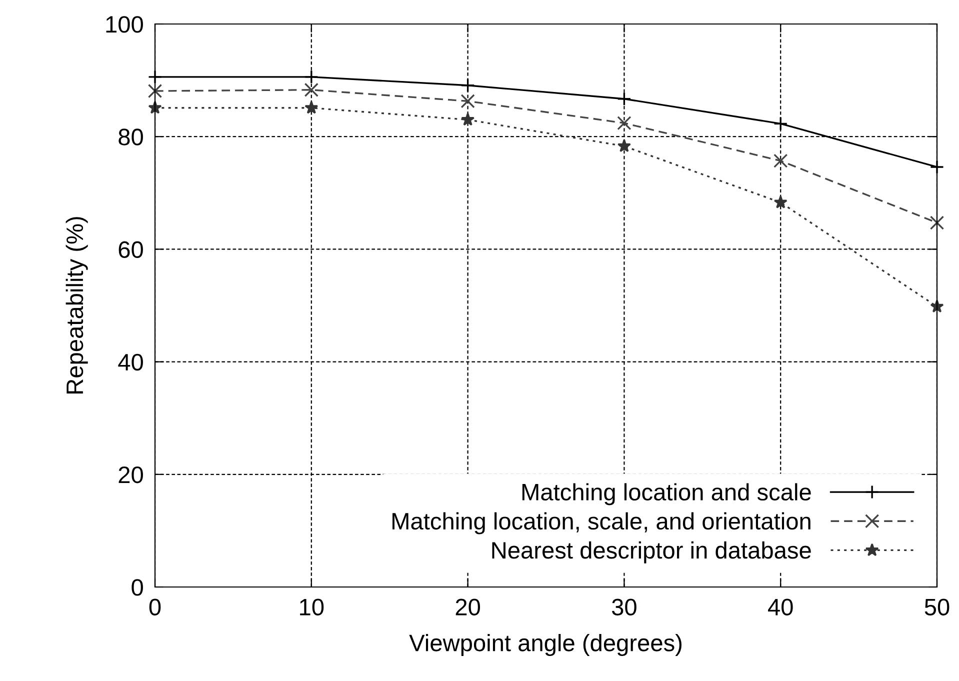 The height and width of the screenshot is (681, 959). Describe the element at coordinates (130, 137) in the screenshot. I see `y-tick-label: 80` at that location.